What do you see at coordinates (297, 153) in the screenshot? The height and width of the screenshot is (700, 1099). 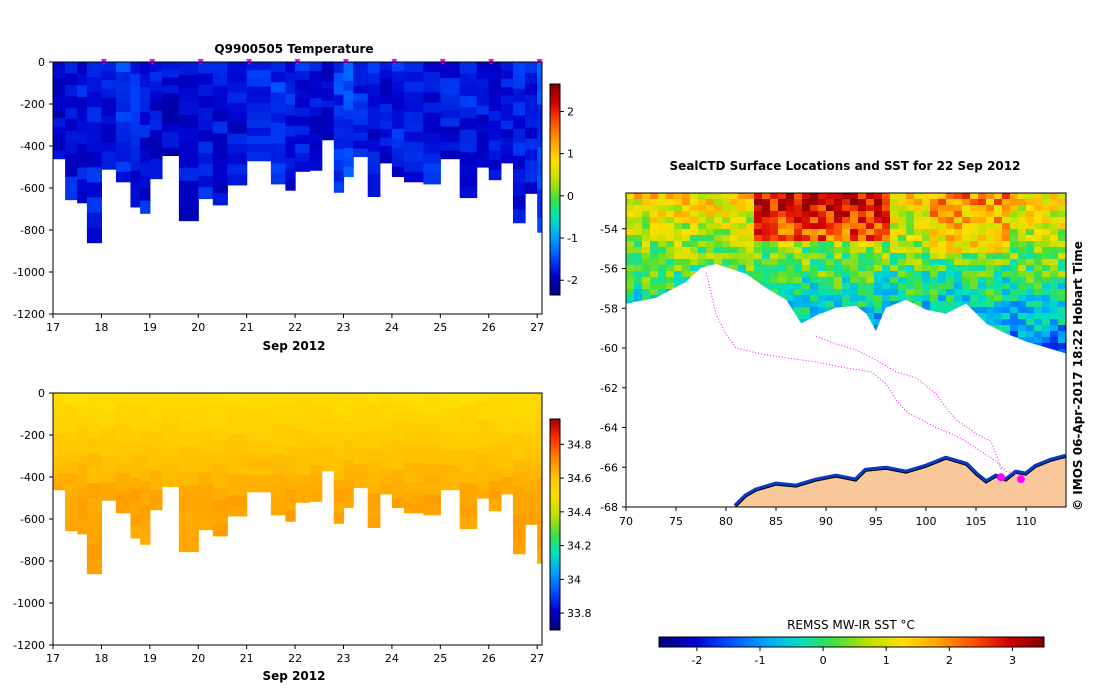 I see `temperature-cells` at bounding box center [297, 153].